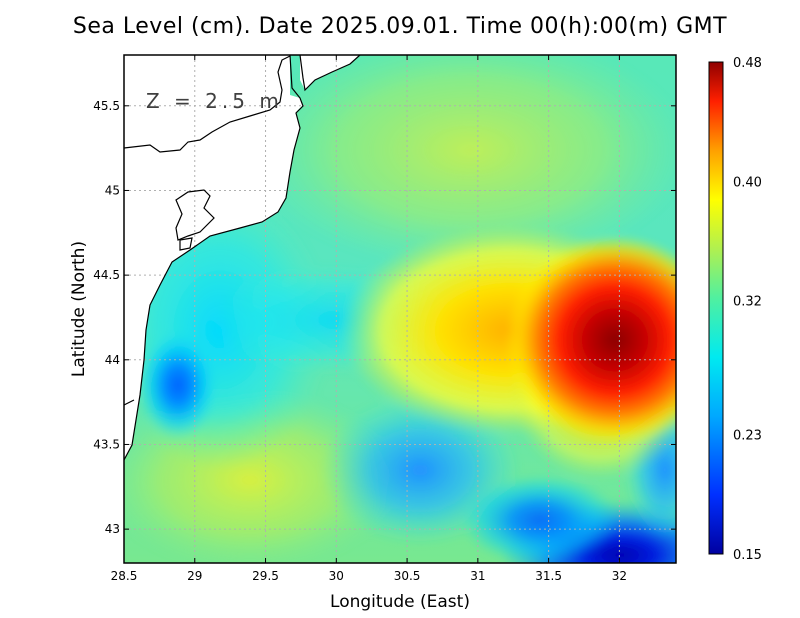  Describe the element at coordinates (194, 576) in the screenshot. I see `x-tick-label: 29` at that location.